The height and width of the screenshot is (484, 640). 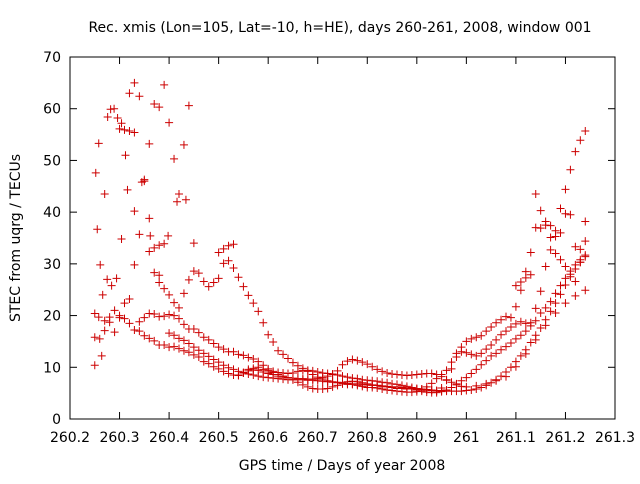 I want to click on y-tick-label: 60, so click(x=52, y=110).